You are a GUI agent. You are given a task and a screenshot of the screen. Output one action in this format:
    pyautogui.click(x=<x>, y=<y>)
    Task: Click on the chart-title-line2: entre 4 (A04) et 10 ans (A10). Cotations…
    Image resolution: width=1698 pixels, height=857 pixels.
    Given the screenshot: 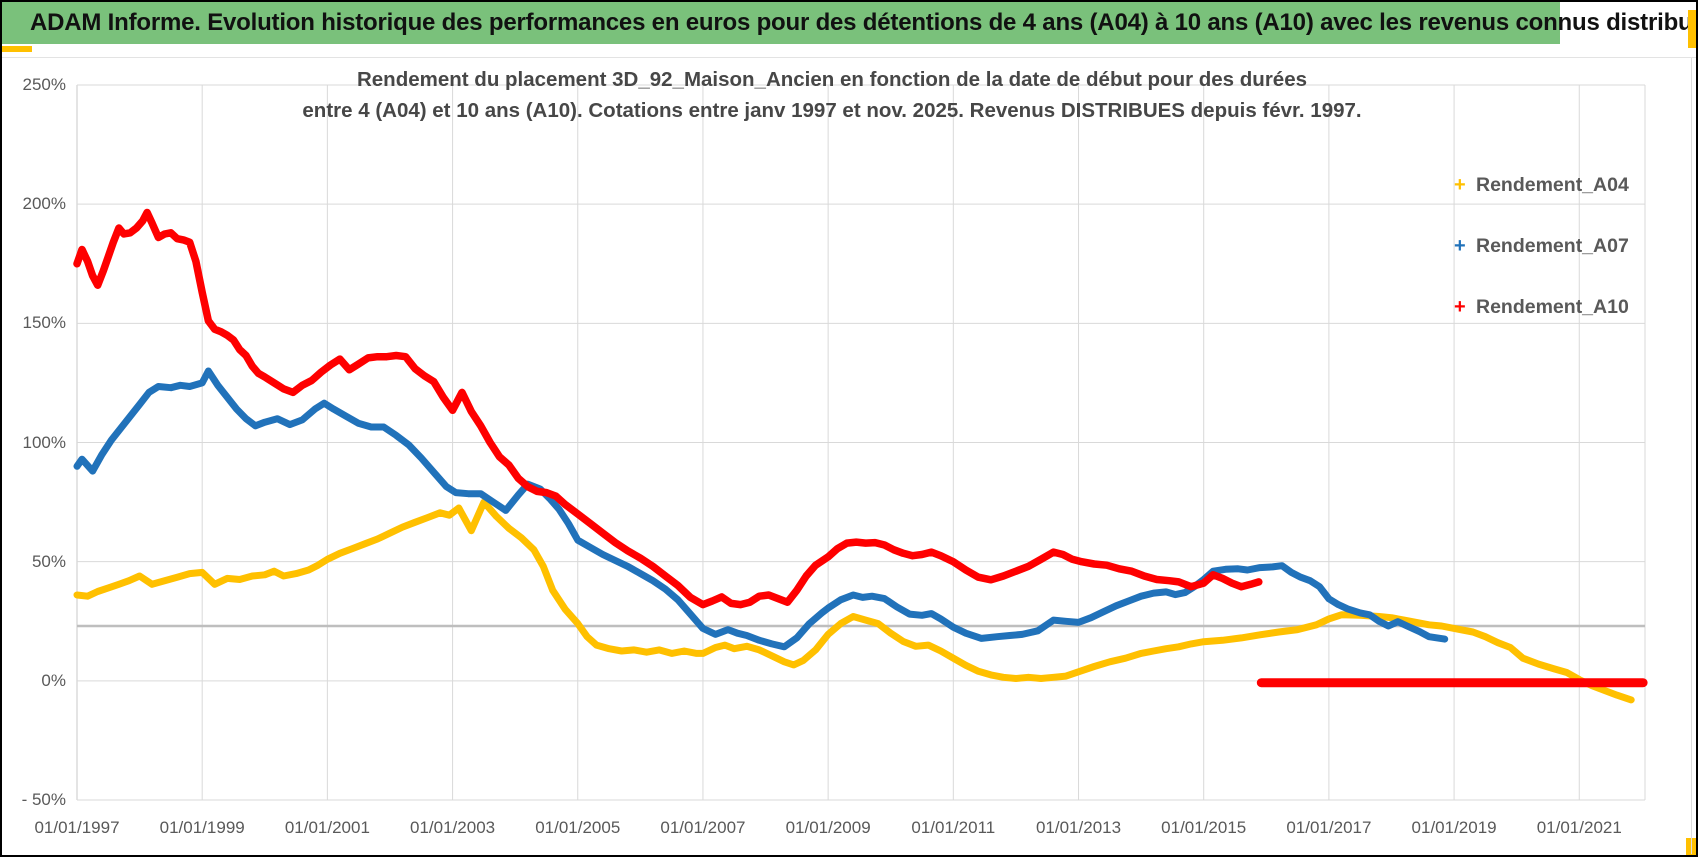 What is the action you would take?
    pyautogui.click(x=832, y=110)
    